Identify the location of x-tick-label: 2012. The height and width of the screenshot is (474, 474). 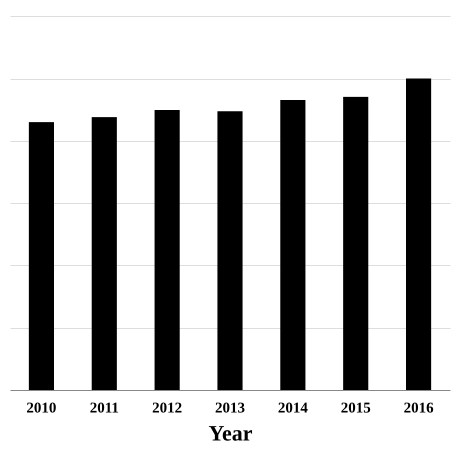
(167, 408).